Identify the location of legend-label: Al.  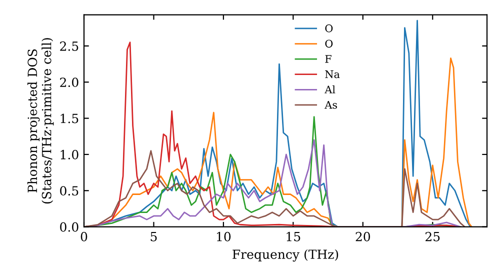
(330, 89).